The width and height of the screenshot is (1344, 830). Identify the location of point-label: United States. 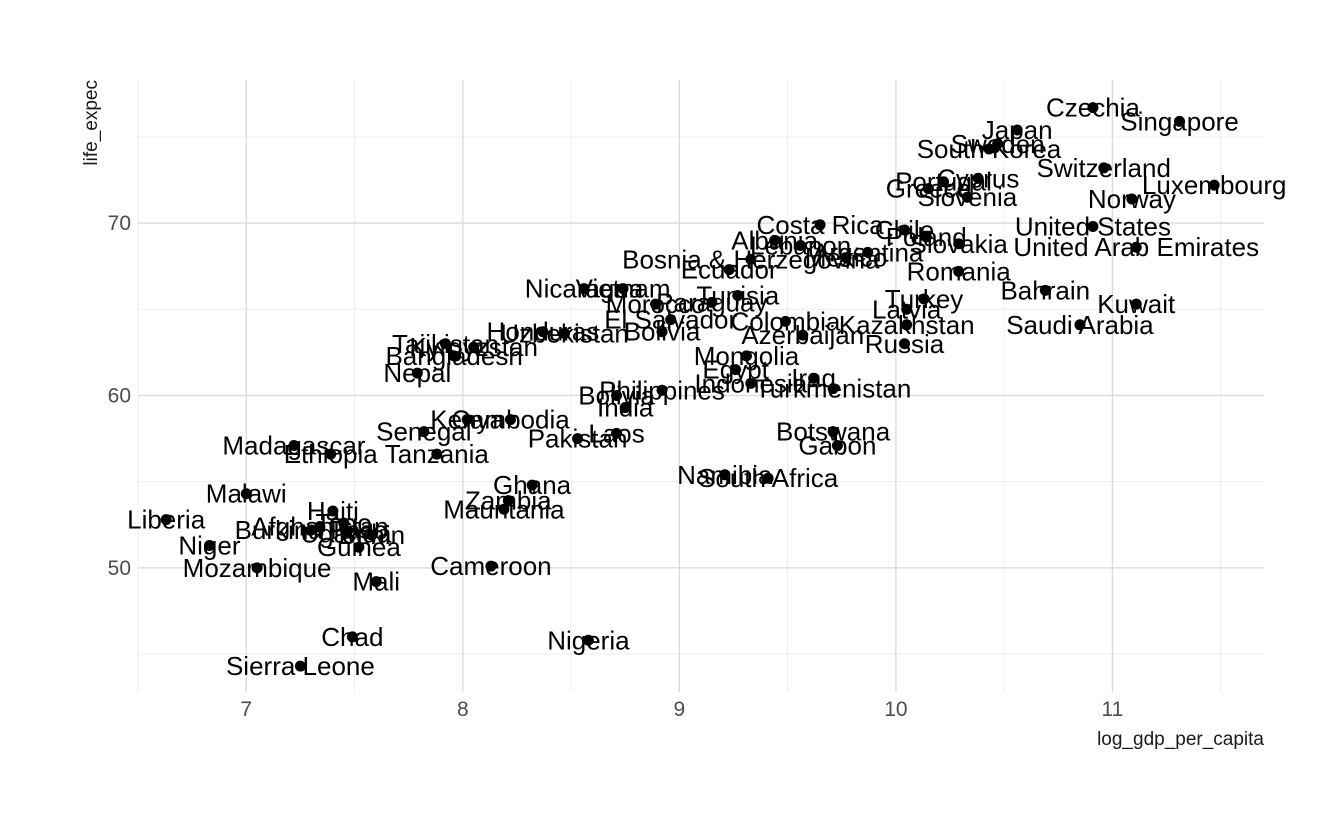
(1093, 227).